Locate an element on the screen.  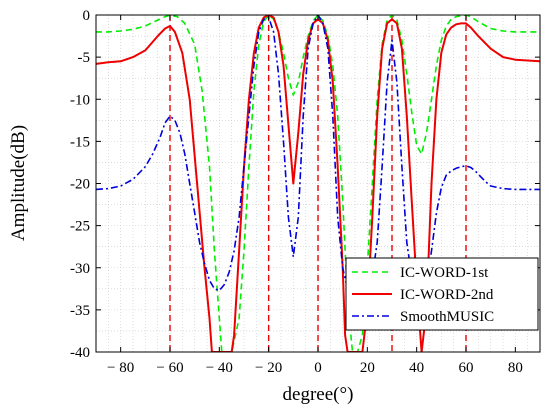
legend: IC-WORD-1st IC-WORD-2nd SmoothMUSIC is located at coordinates (442, 294).